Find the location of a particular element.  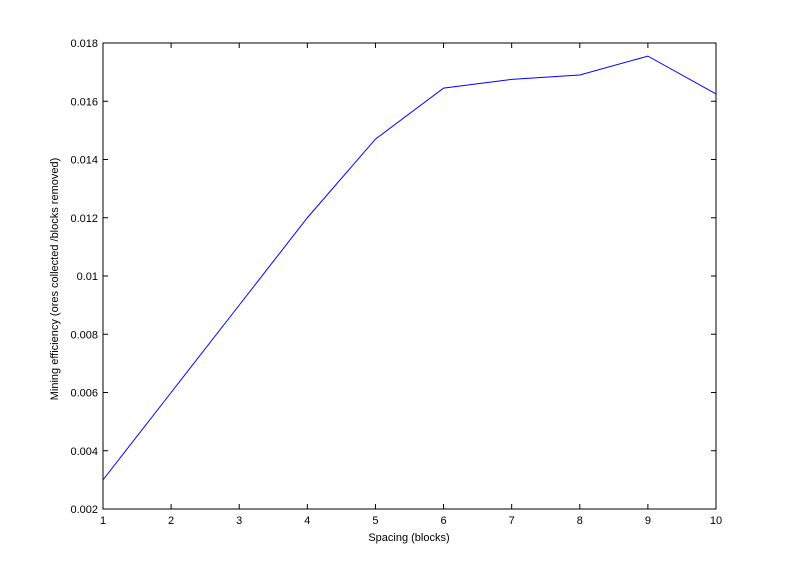

x-tick-label: 7 is located at coordinates (512, 521).